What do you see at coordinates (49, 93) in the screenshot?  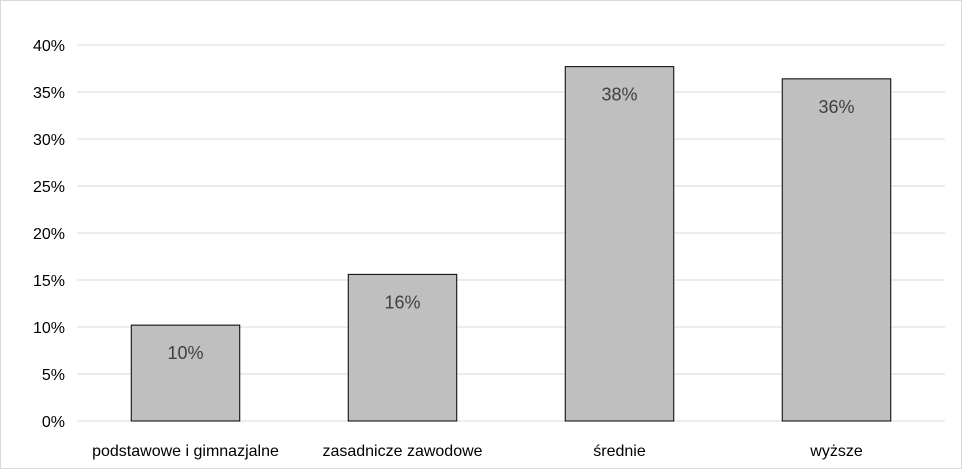 I see `y-tick-label: 35%` at bounding box center [49, 93].